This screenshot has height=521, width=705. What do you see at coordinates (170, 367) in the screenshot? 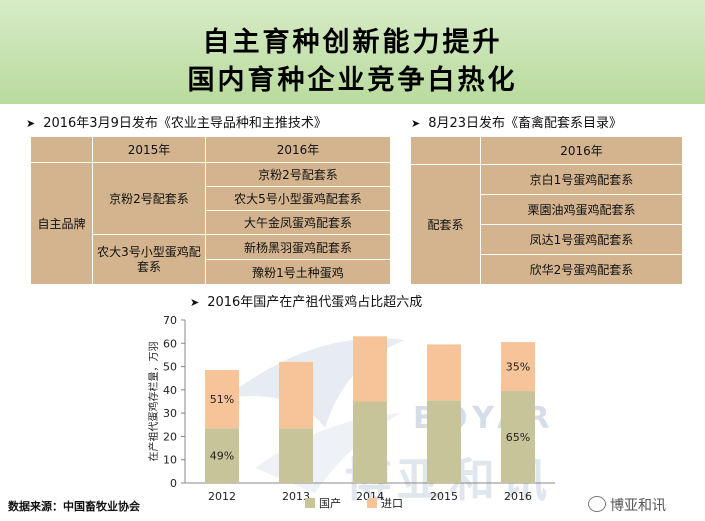
I see `y-tick-label: 50` at bounding box center [170, 367].